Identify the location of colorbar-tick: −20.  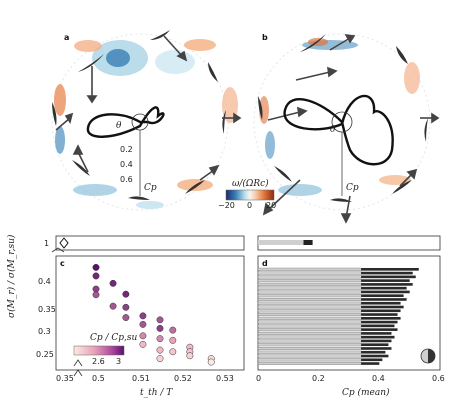
(226, 205).